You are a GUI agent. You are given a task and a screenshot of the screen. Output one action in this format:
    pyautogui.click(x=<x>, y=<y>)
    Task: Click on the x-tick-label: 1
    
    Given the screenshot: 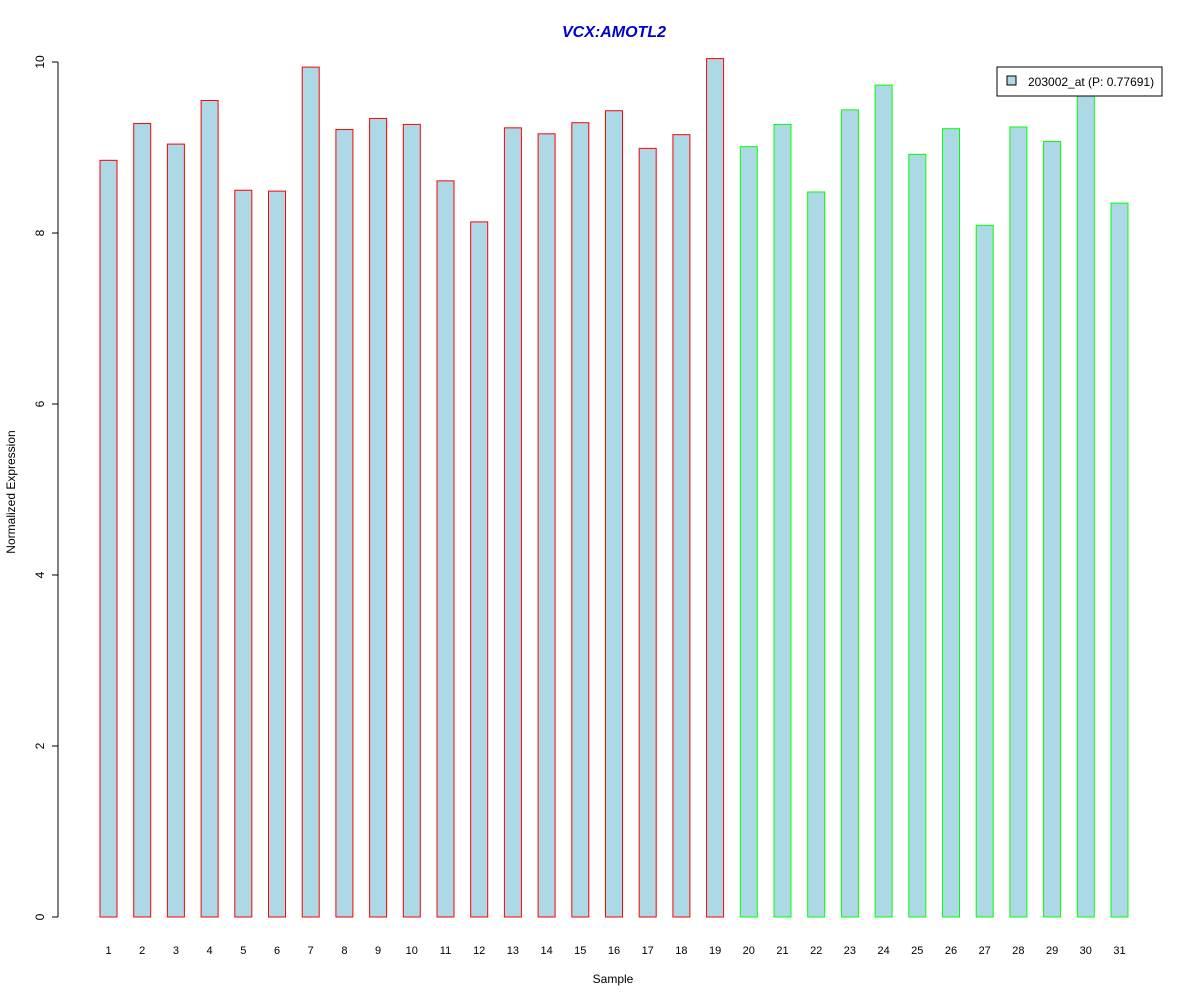 What is the action you would take?
    pyautogui.click(x=108, y=951)
    